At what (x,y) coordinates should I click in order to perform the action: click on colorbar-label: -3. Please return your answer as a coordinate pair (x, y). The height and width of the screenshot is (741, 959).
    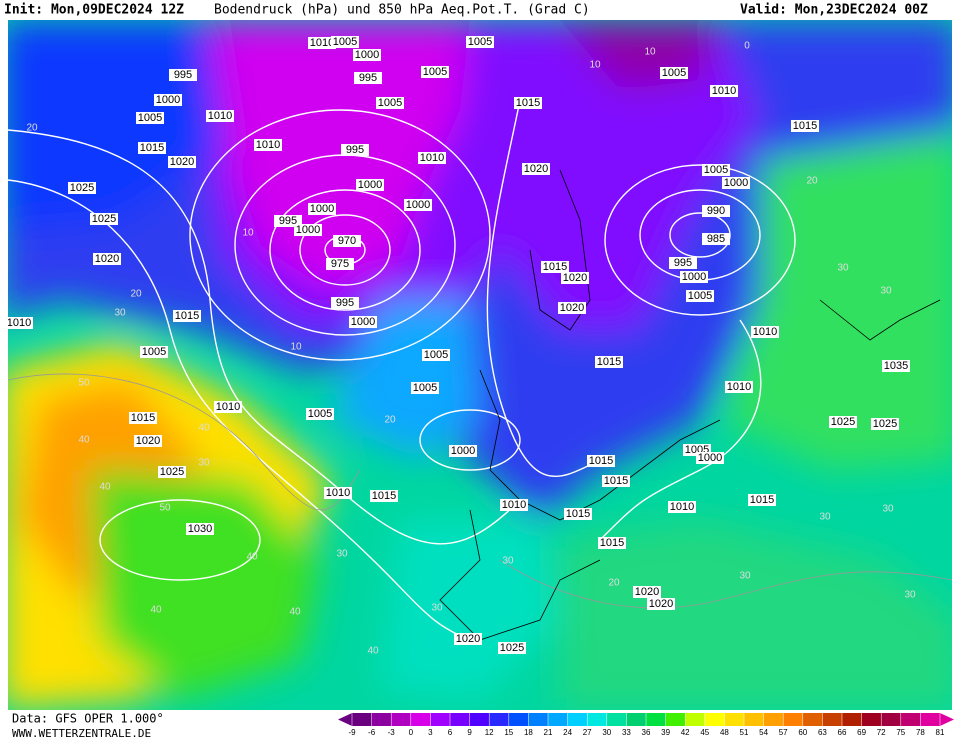
    Looking at the image, I should click on (392, 732).